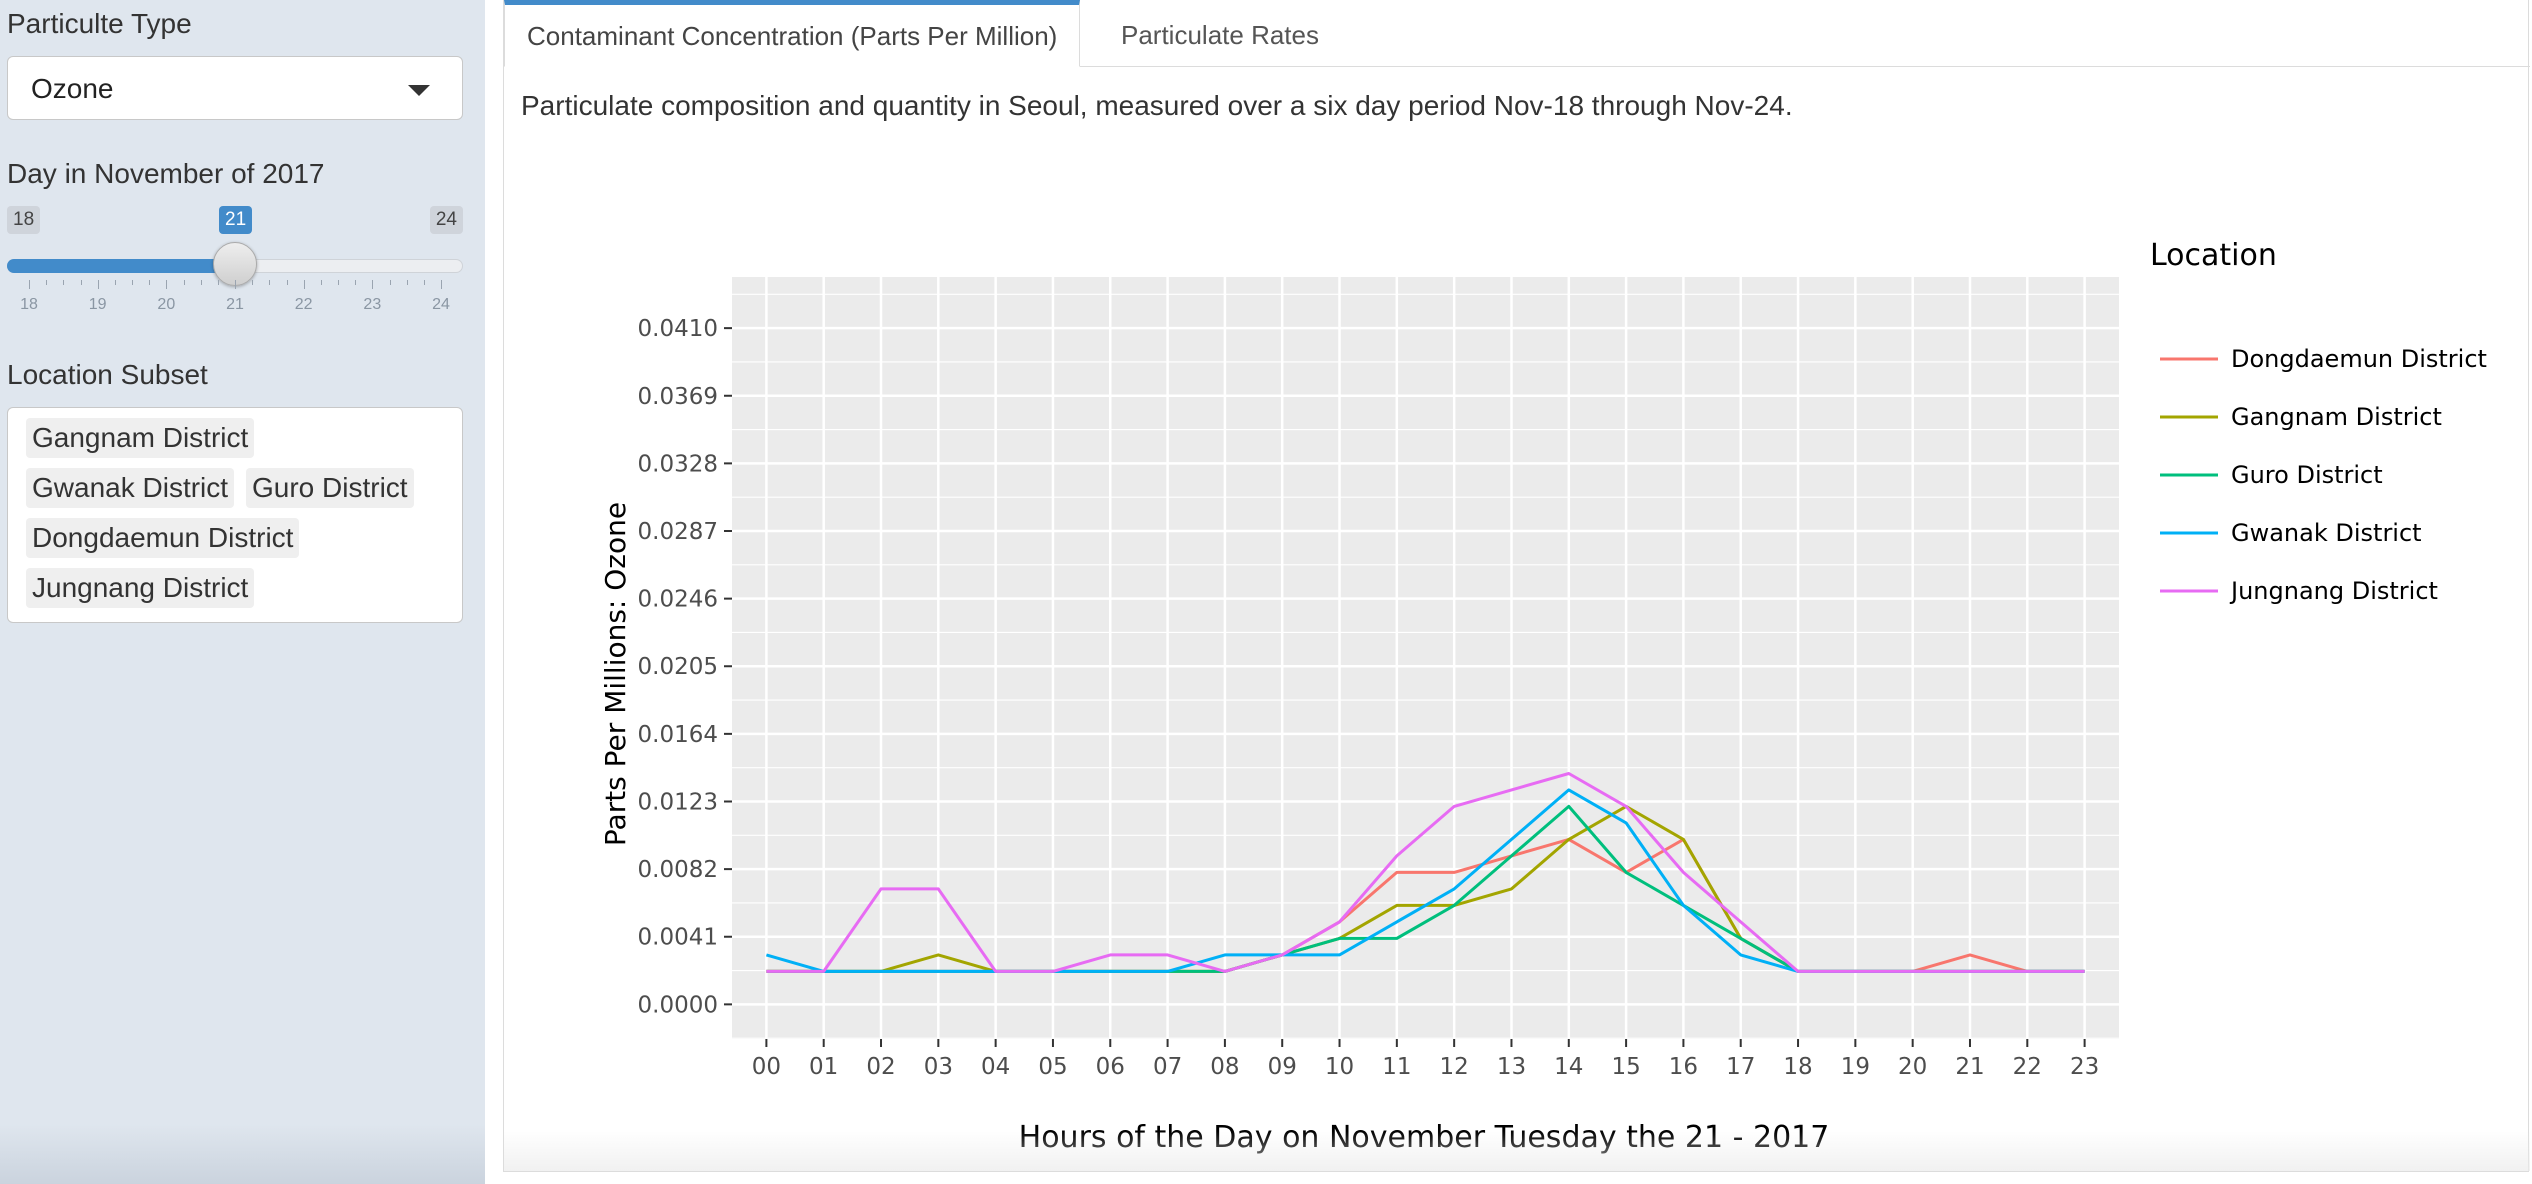  What do you see at coordinates (823, 1067) in the screenshot?
I see `x-tick-label: 01` at bounding box center [823, 1067].